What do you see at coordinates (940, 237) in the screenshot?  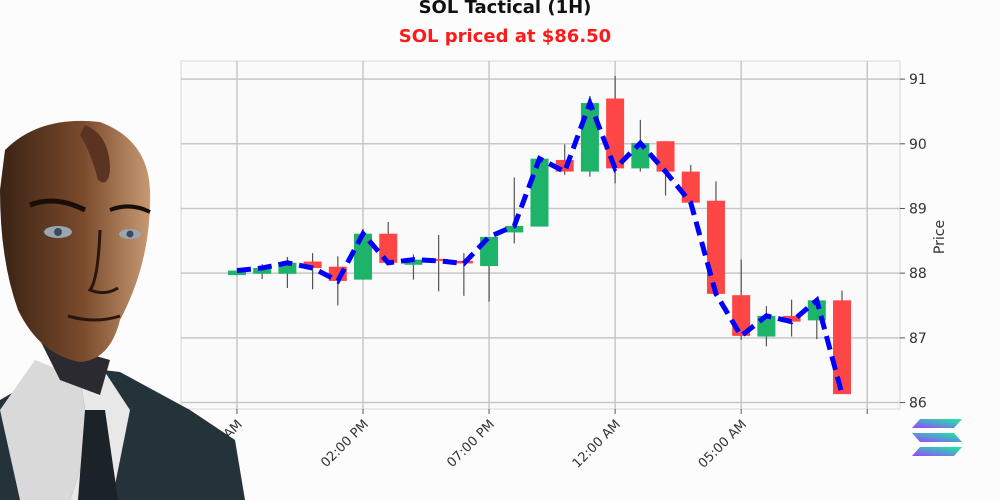 I see `y-axis-label: Price` at bounding box center [940, 237].